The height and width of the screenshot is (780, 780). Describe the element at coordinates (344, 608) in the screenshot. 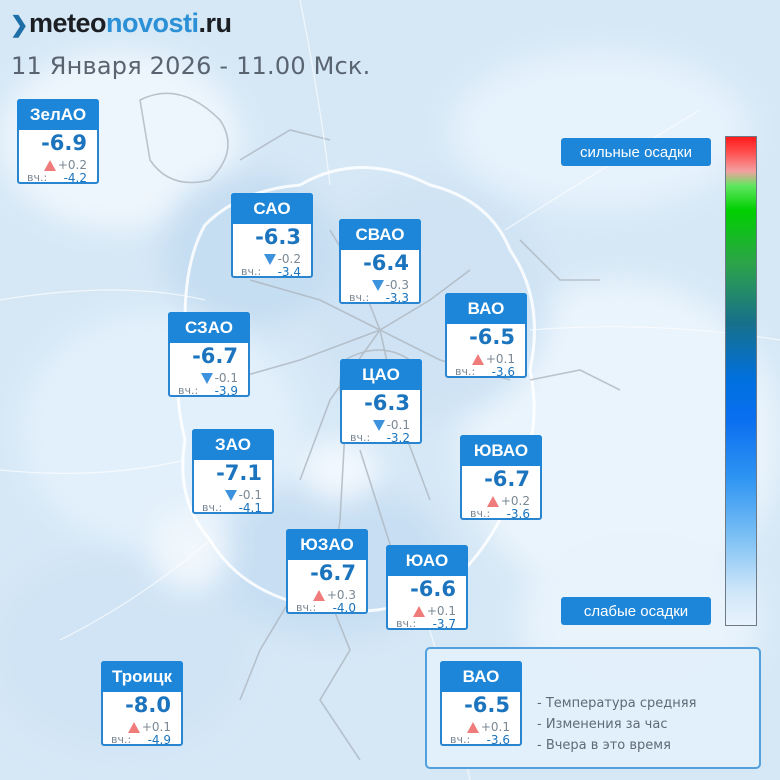

I see `yesterday-value: -4.0` at that location.